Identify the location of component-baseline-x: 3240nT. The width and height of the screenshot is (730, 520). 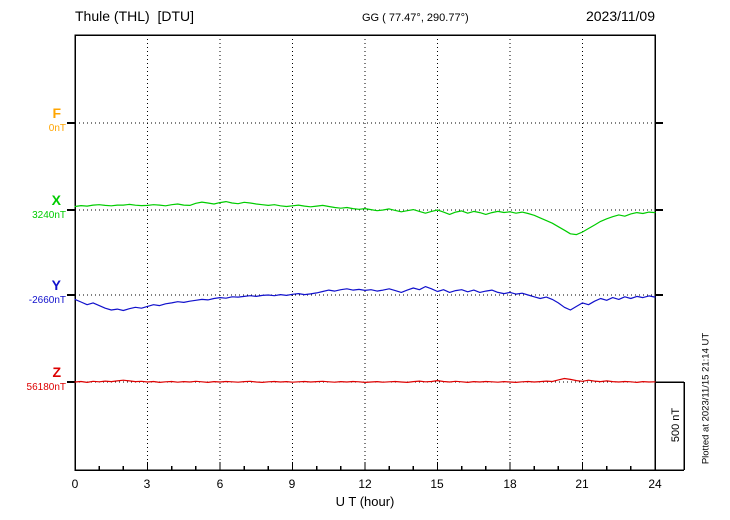
(49, 215).